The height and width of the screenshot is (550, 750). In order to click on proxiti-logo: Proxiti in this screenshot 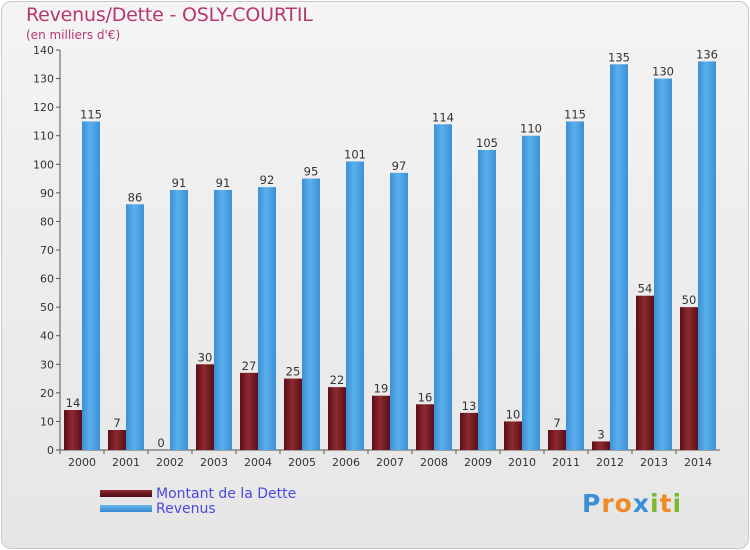, I will do `click(632, 503)`.